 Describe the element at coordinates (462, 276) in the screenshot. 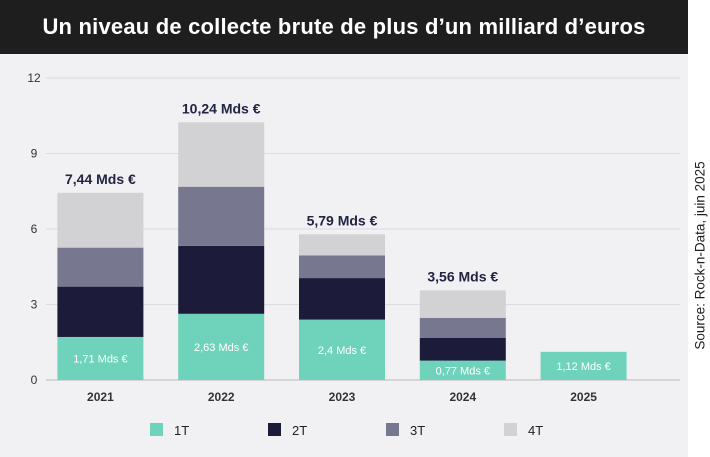

I see `total-data-label: 3,56 Mds €` at that location.